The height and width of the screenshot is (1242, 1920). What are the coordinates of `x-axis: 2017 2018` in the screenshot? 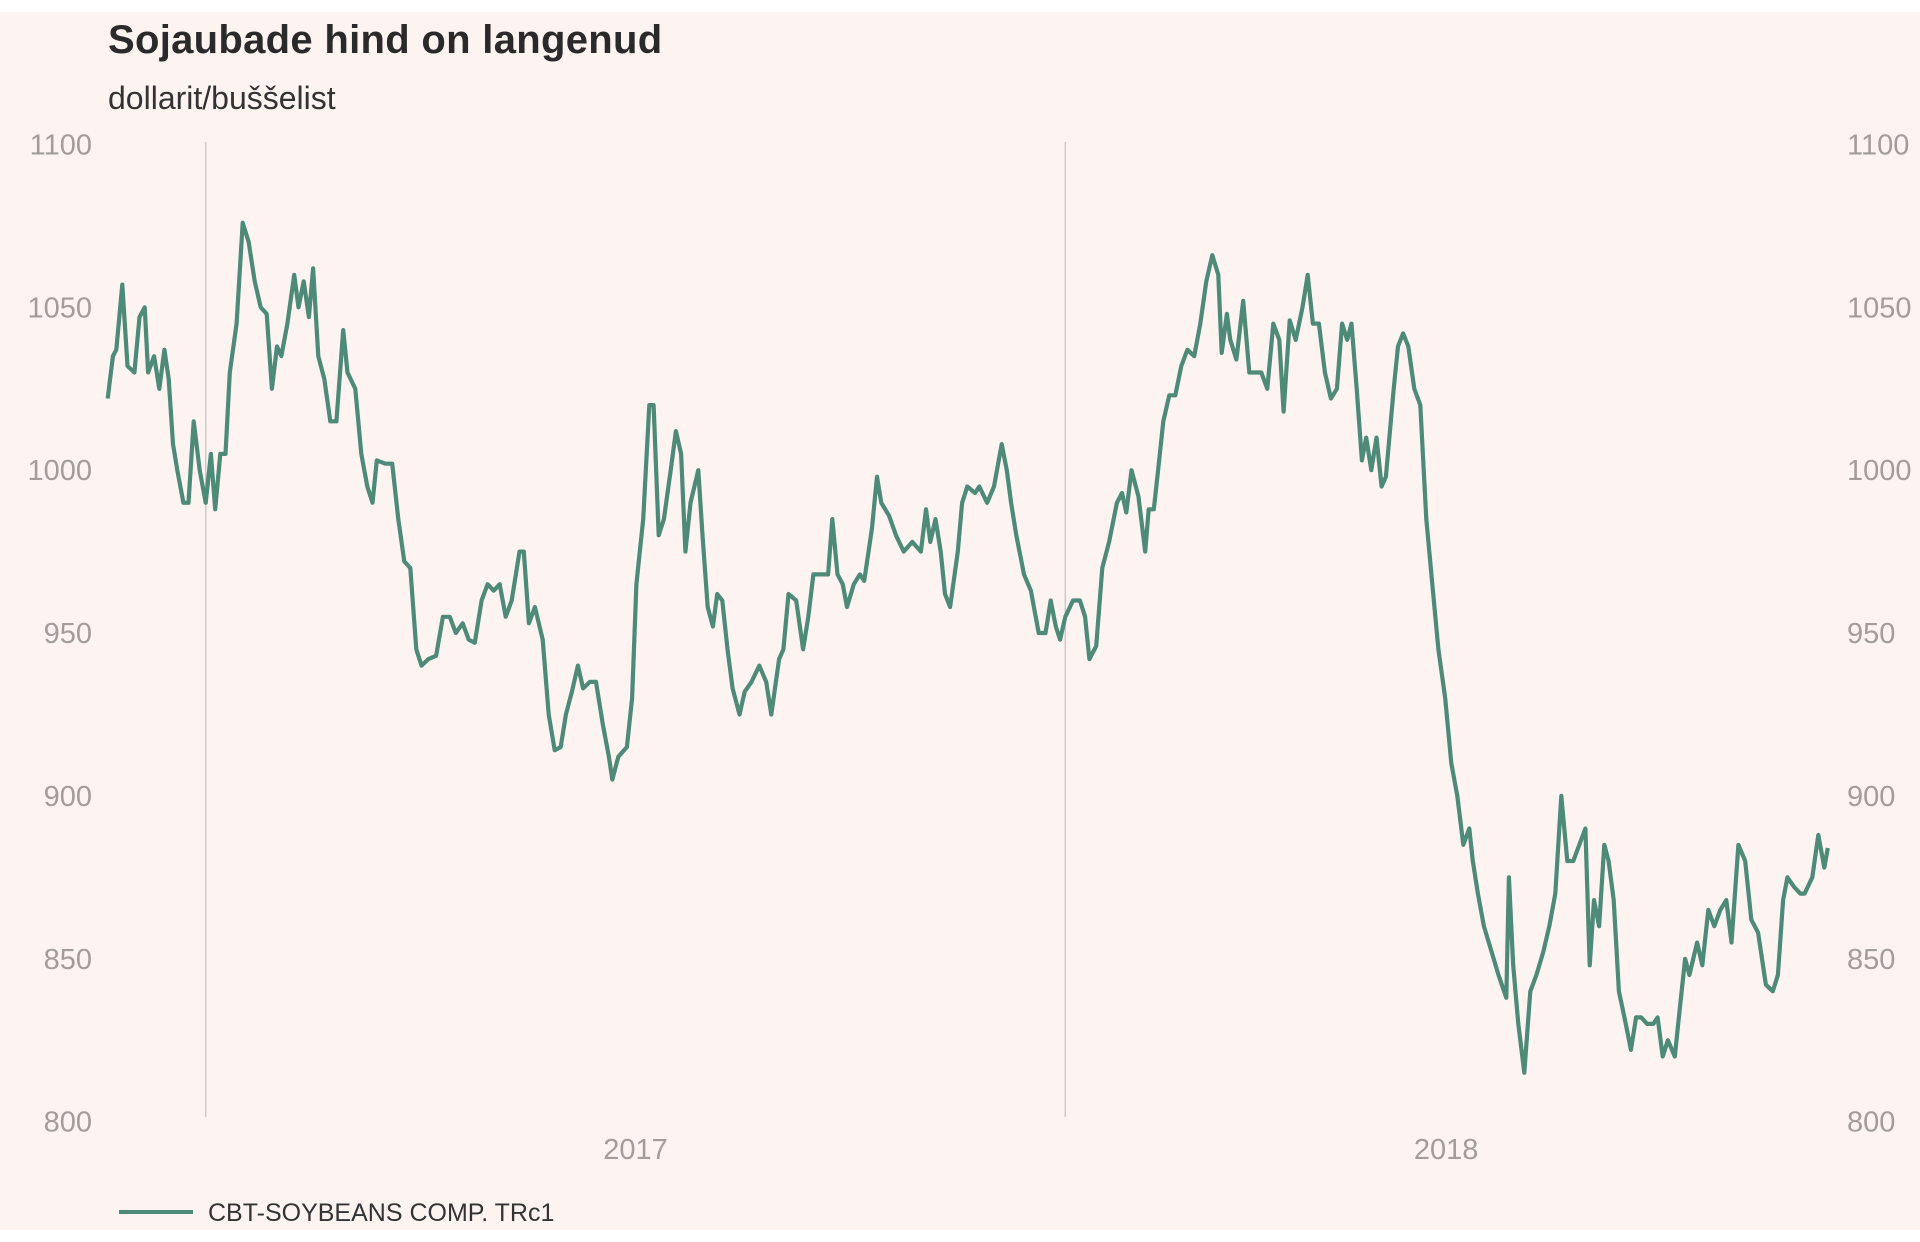 It's located at (1040, 1150).